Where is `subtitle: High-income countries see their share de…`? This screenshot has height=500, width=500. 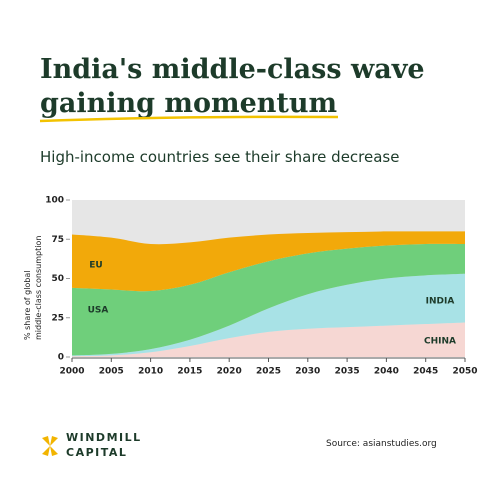
subtitle: High-income countries see their share de… is located at coordinates (219, 157).